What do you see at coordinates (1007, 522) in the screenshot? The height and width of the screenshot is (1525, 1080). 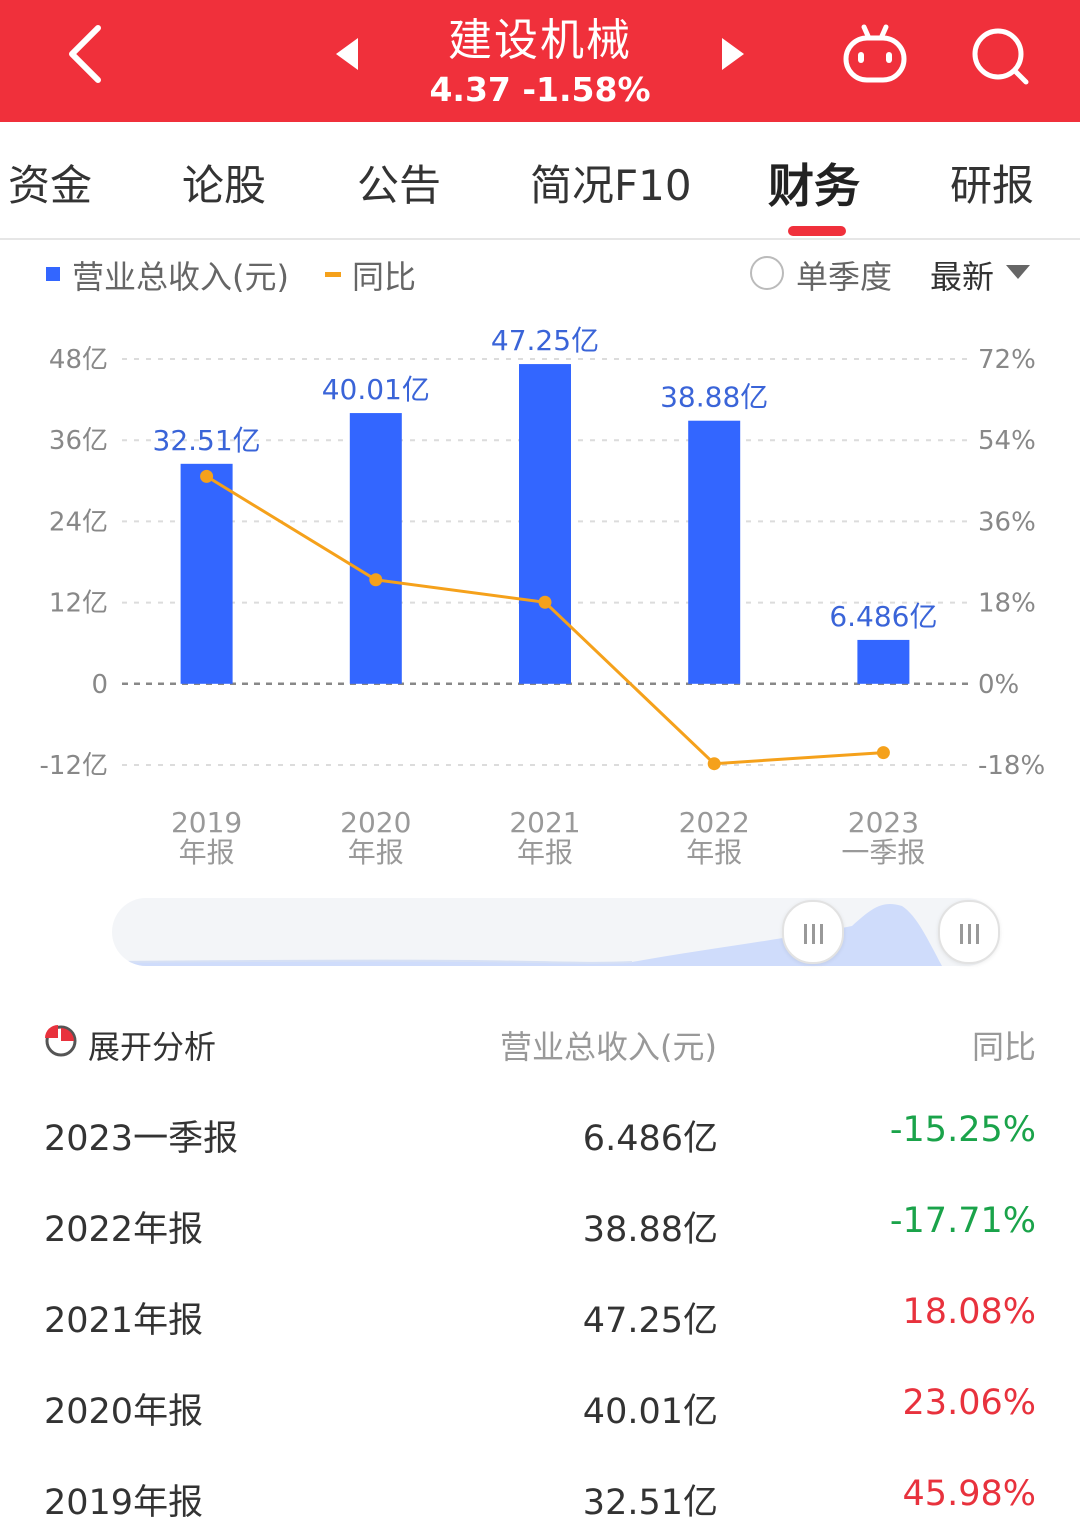 I see `y-right-tick-label: 36%` at bounding box center [1007, 522].